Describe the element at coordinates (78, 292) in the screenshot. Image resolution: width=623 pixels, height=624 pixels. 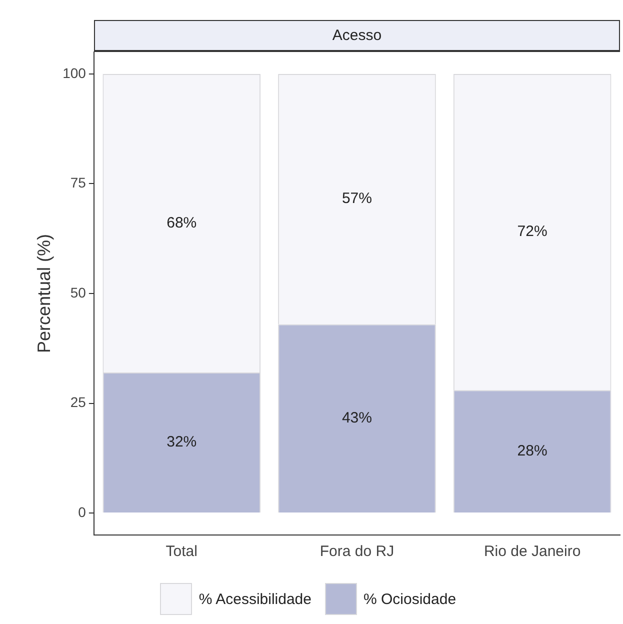
I see `y-tick-label: 50` at that location.